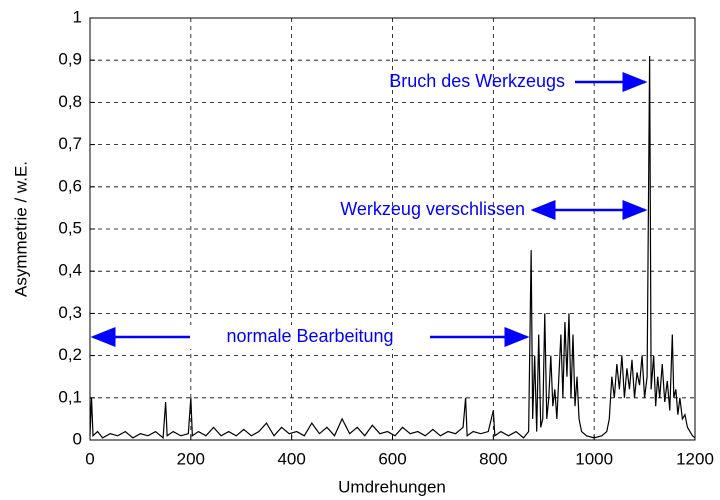 The height and width of the screenshot is (500, 720). Describe the element at coordinates (70, 101) in the screenshot. I see `y-tick-label: 0,8` at that location.